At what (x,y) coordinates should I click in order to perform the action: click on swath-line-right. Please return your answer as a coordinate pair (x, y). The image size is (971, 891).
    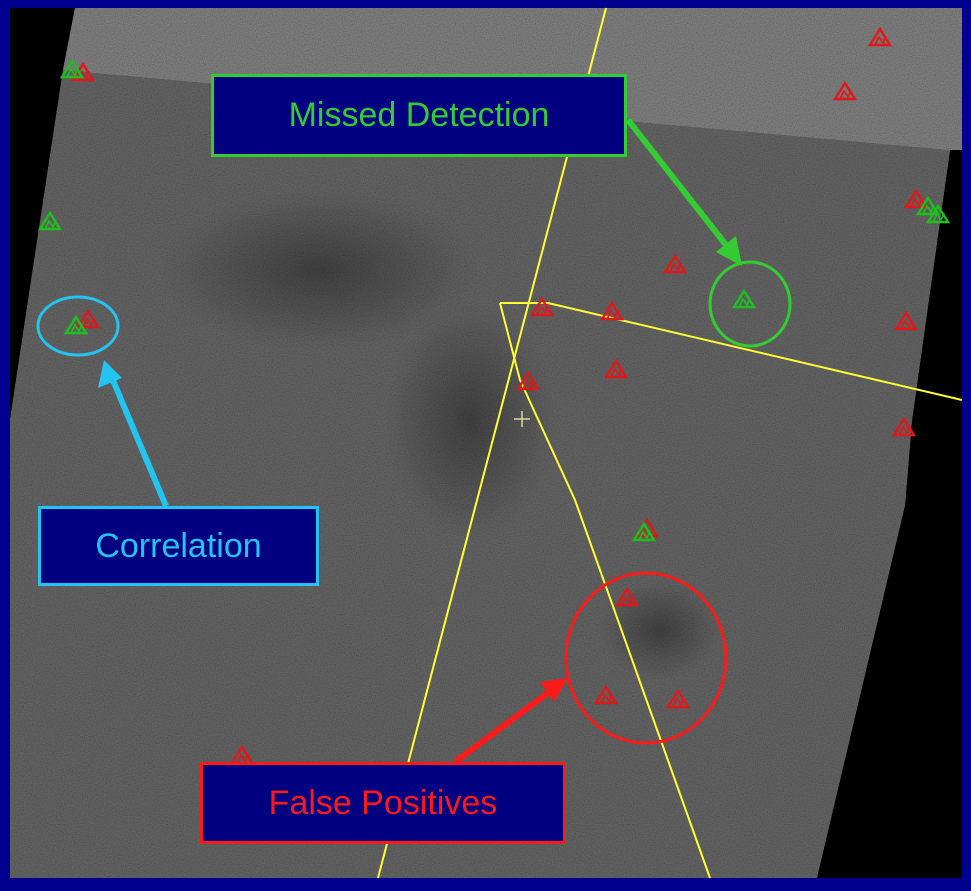
    Looking at the image, I should click on (605, 590).